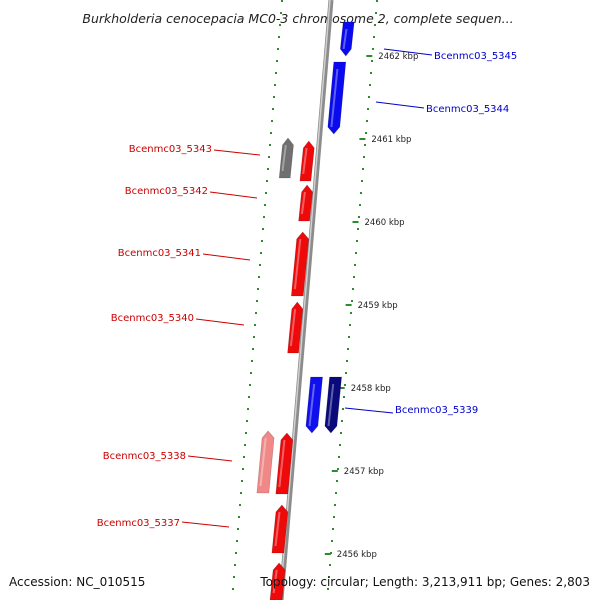 This screenshot has width=600, height=600. What do you see at coordinates (371, 389) in the screenshot?
I see `tick-label: 2458 kbp` at bounding box center [371, 389].